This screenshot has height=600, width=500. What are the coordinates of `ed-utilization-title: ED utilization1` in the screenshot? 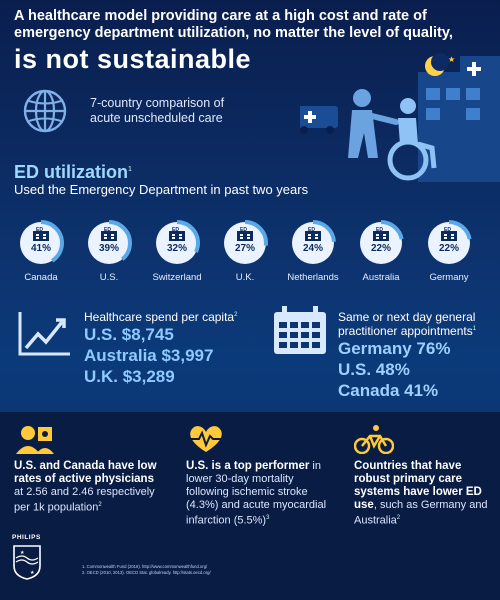 It's located at (73, 172).